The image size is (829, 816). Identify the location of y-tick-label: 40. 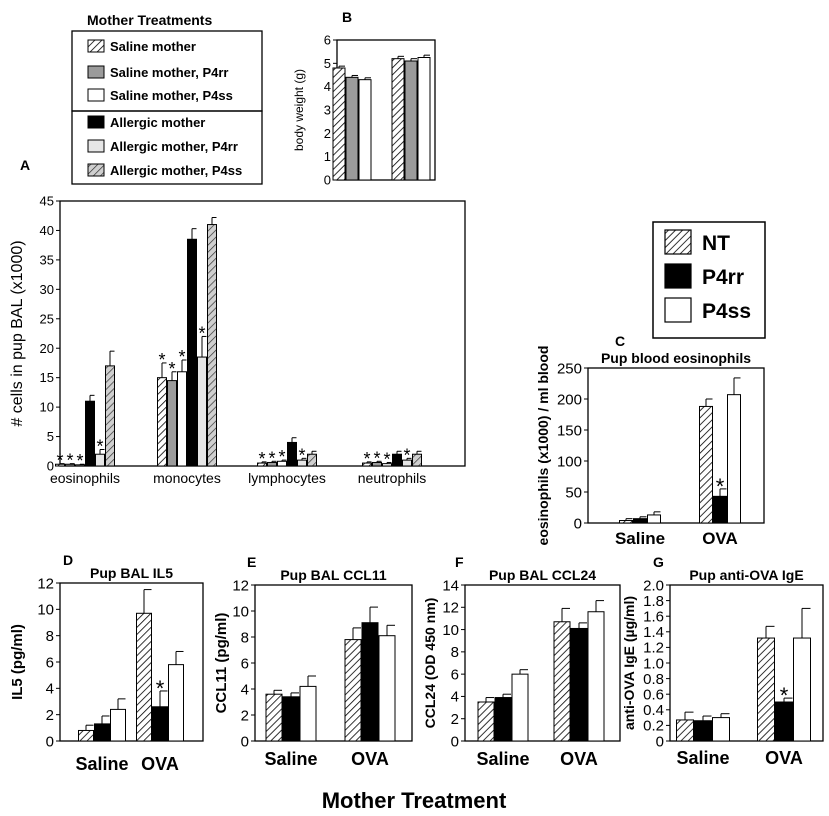
(47, 230).